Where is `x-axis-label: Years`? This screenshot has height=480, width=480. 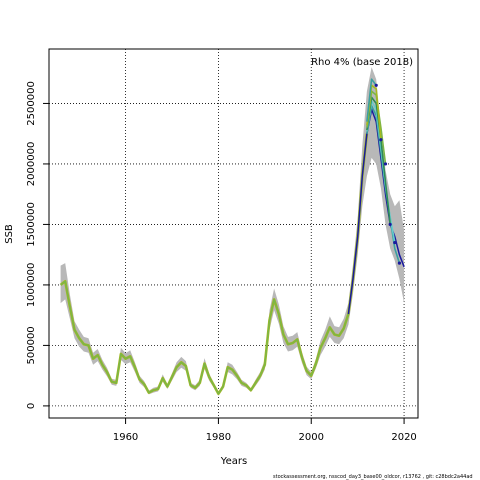
x-axis-label: Years is located at coordinates (233, 461).